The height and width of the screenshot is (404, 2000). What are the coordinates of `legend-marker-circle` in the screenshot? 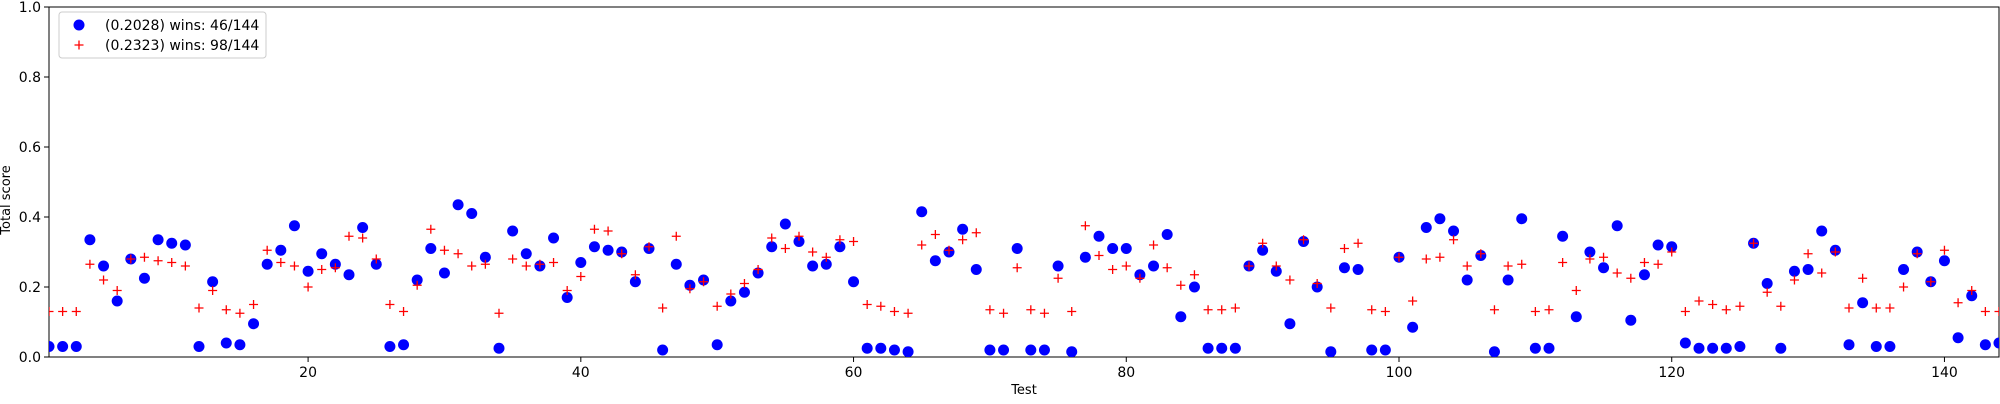 It's located at (79, 25).